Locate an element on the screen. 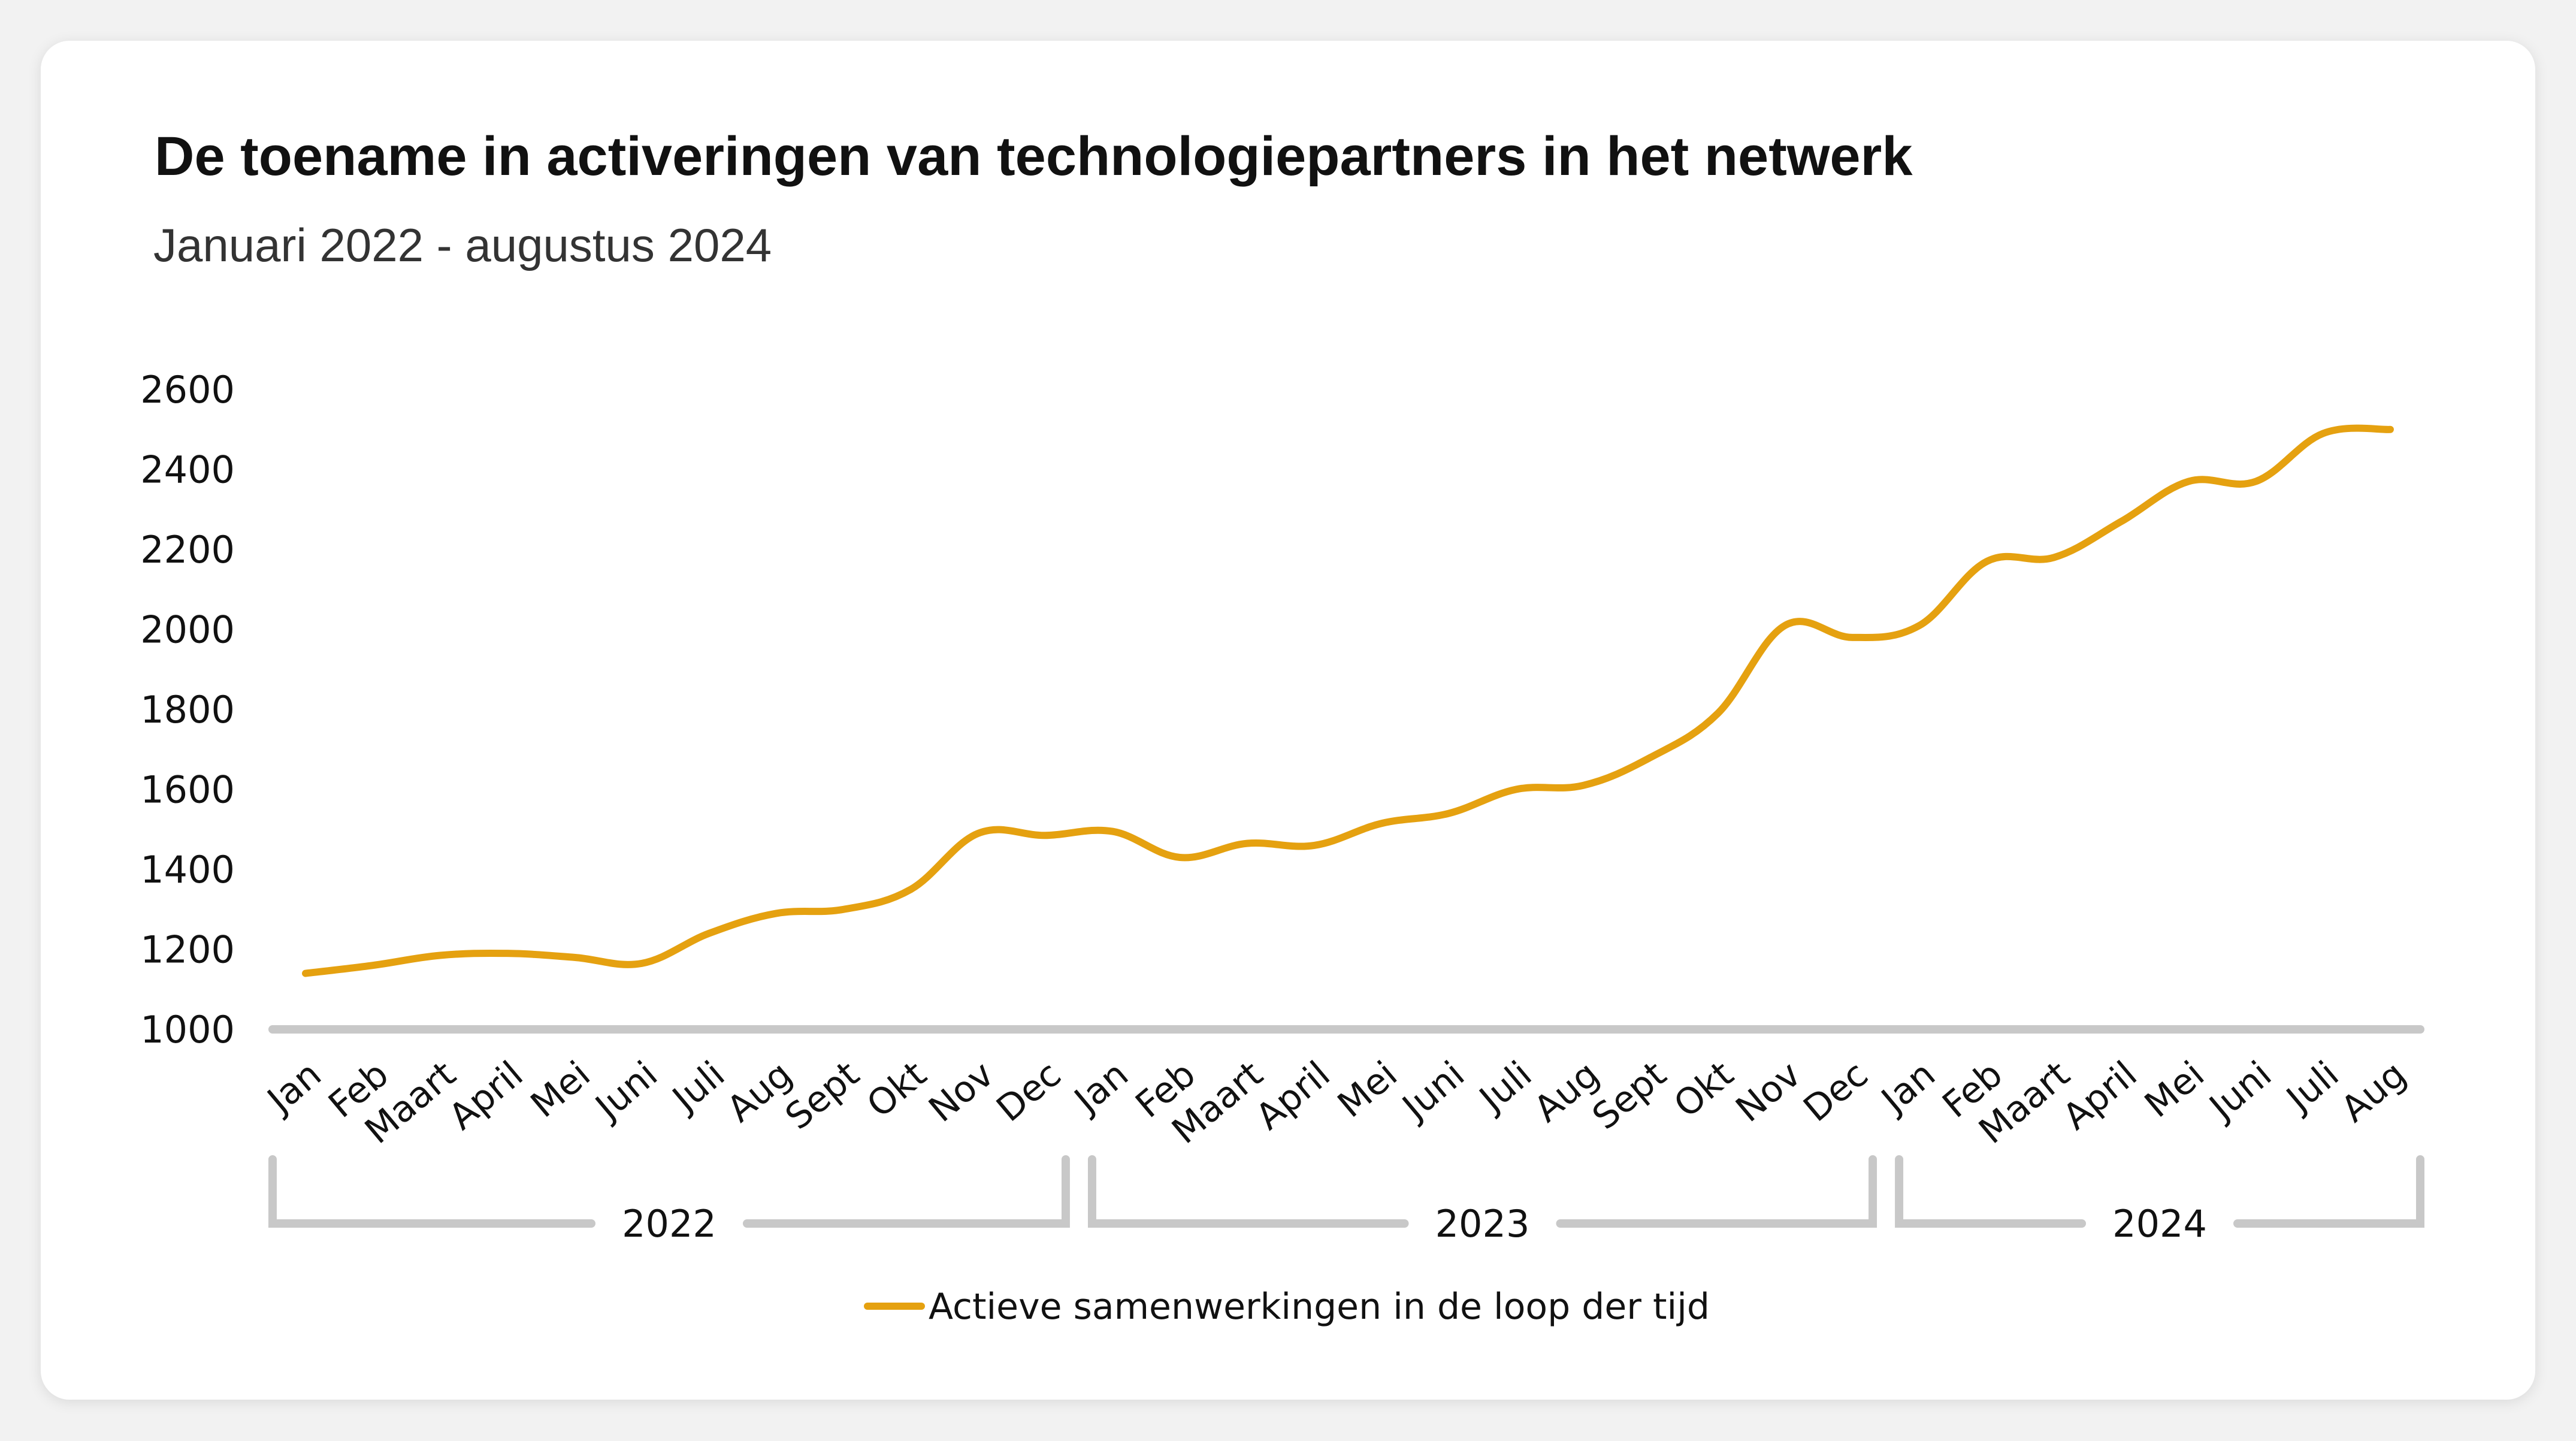 The width and height of the screenshot is (2576, 1441). y-tick-label: 2400 is located at coordinates (187, 470).